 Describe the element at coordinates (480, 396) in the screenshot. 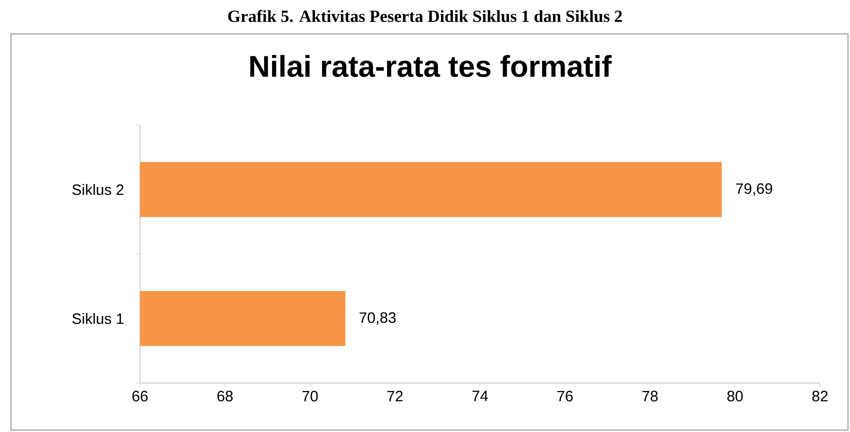

I see `x-tick-label: 74` at that location.